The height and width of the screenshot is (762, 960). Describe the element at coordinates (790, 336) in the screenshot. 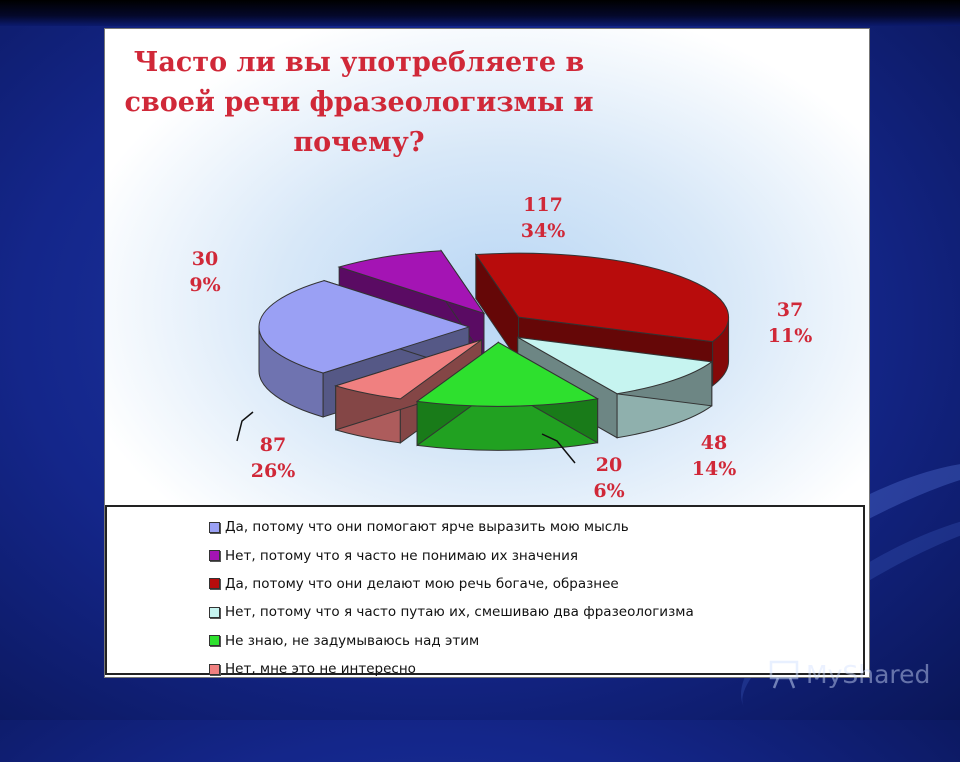

I see `data-label-percent-3: 11%` at that location.